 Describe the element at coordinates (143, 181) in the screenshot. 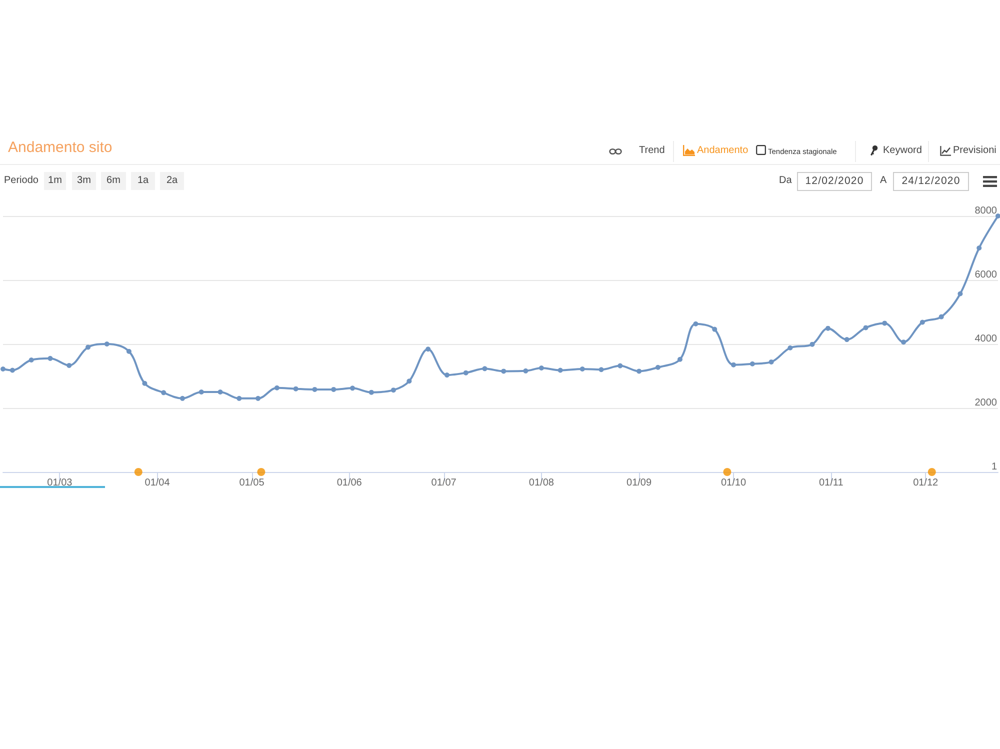

I see `button: 1a` at that location.